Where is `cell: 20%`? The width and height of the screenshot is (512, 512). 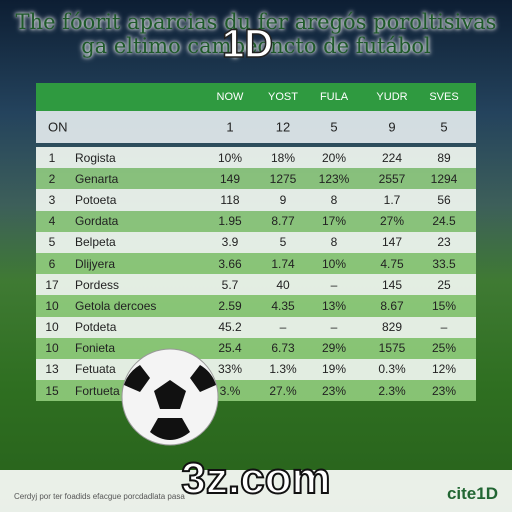
cell: 20% is located at coordinates (334, 157).